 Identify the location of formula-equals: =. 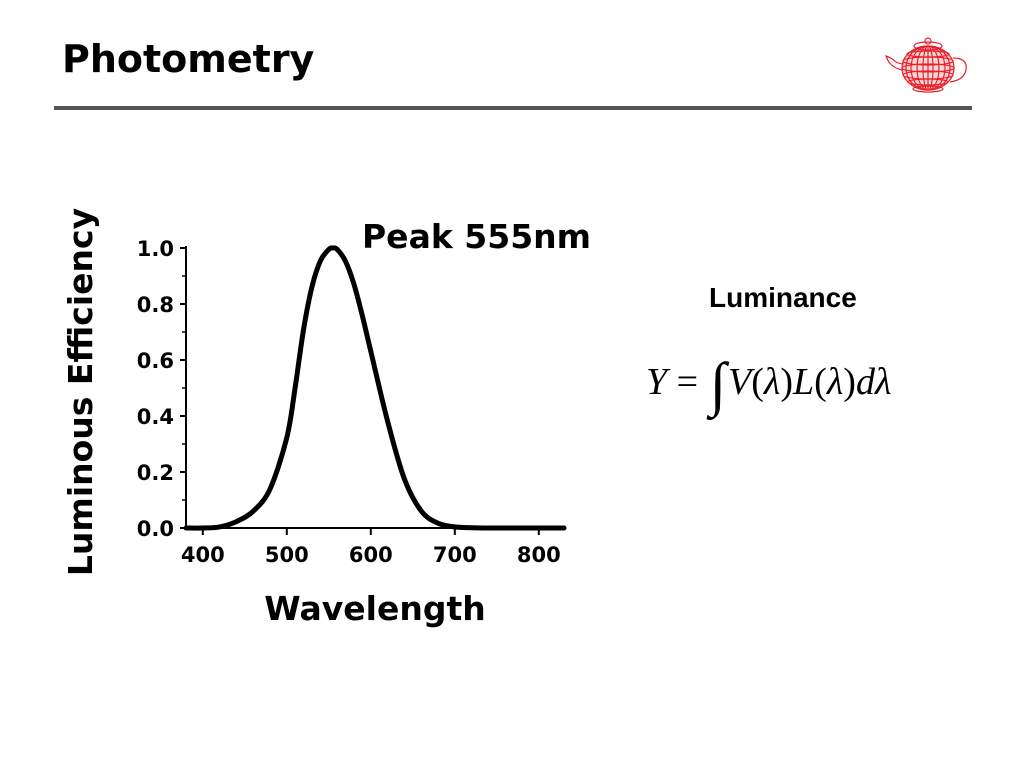
(687, 382).